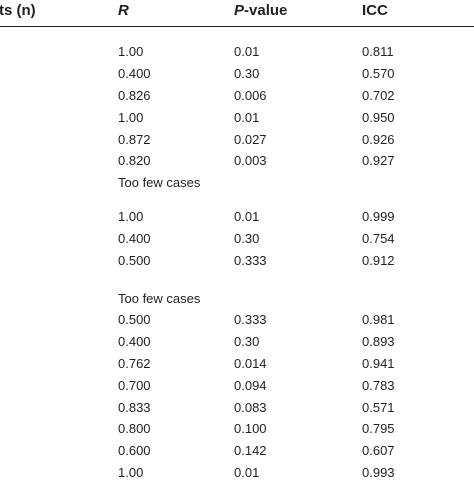 This screenshot has height=485, width=474. I want to click on table-row: 0.400 0.30 0.570, so click(237, 76).